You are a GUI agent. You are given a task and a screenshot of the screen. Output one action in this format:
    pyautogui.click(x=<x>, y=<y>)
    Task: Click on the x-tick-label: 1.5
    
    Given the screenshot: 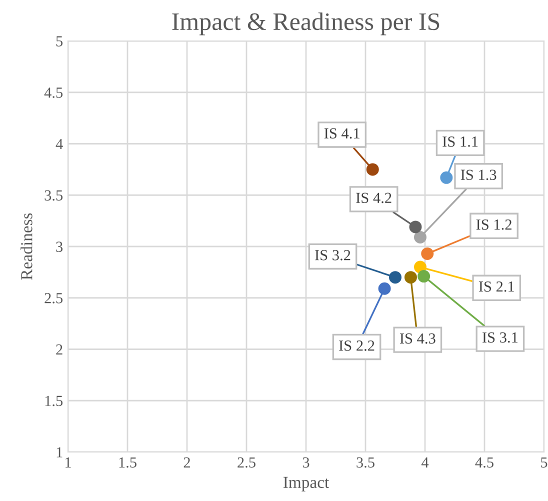 What is the action you would take?
    pyautogui.click(x=127, y=462)
    